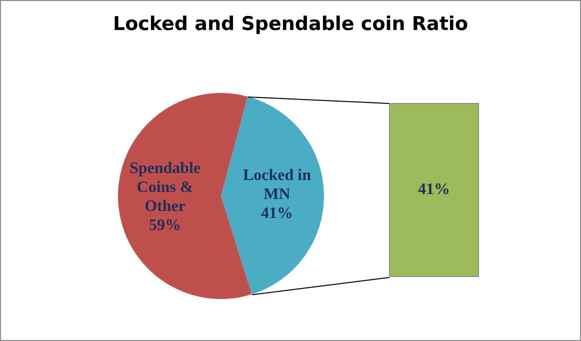  I want to click on data-label: 59%, so click(165, 225).